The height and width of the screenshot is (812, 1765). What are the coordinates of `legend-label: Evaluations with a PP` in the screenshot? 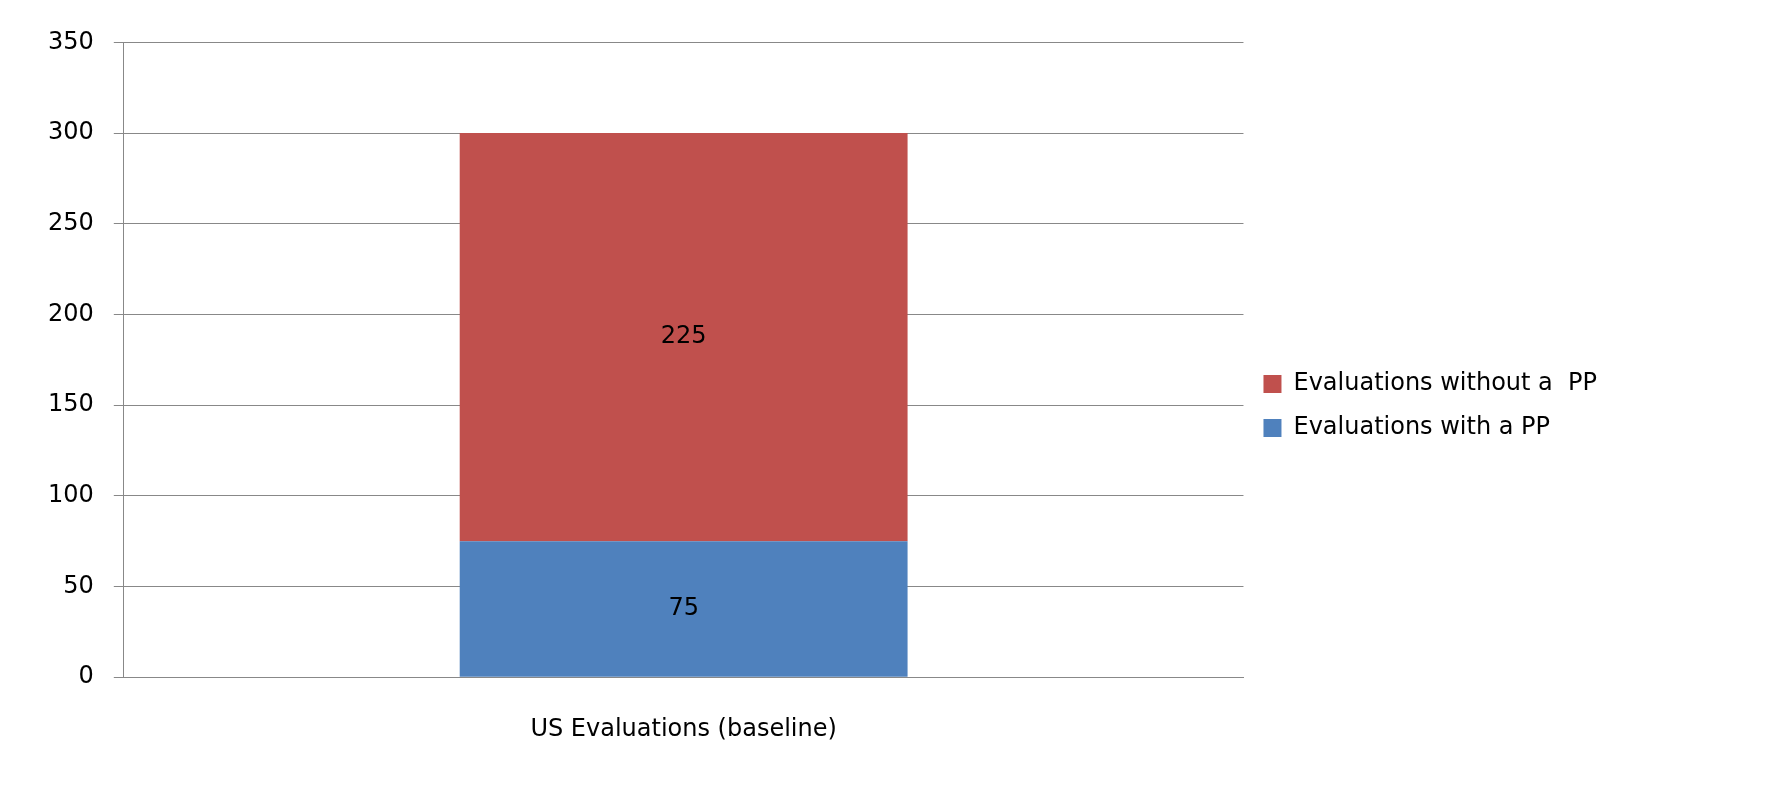 It's located at (1422, 426).